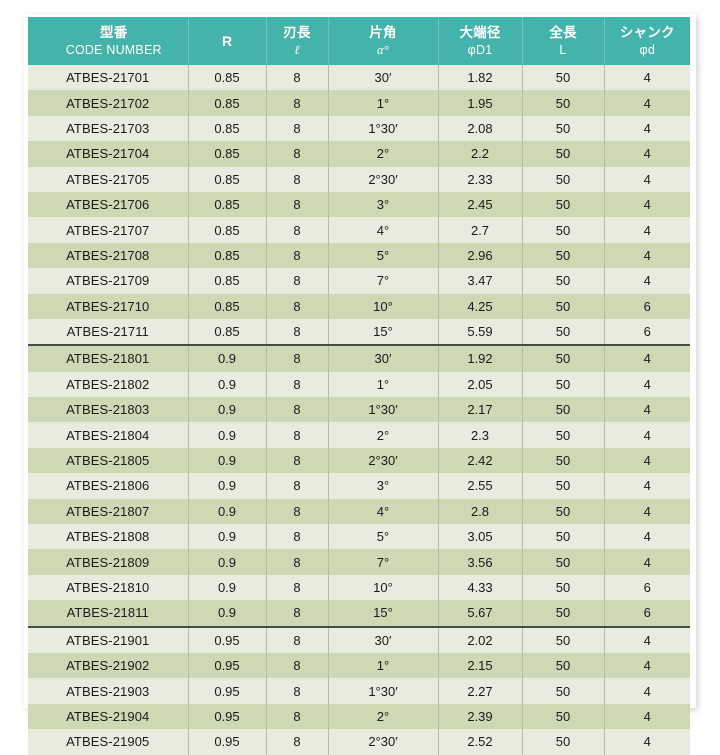 Image resolution: width=720 pixels, height=755 pixels. Describe the element at coordinates (359, 691) in the screenshot. I see `table-row: ATBES-21903 0.95 8 1°30′ 2.27 50 4` at that location.